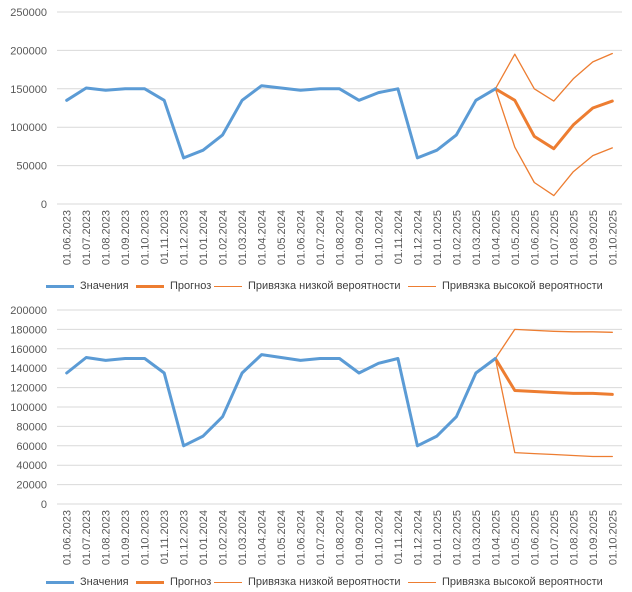 The width and height of the screenshot is (632, 592). What do you see at coordinates (104, 582) in the screenshot?
I see `legend-label-values: Значения` at bounding box center [104, 582].